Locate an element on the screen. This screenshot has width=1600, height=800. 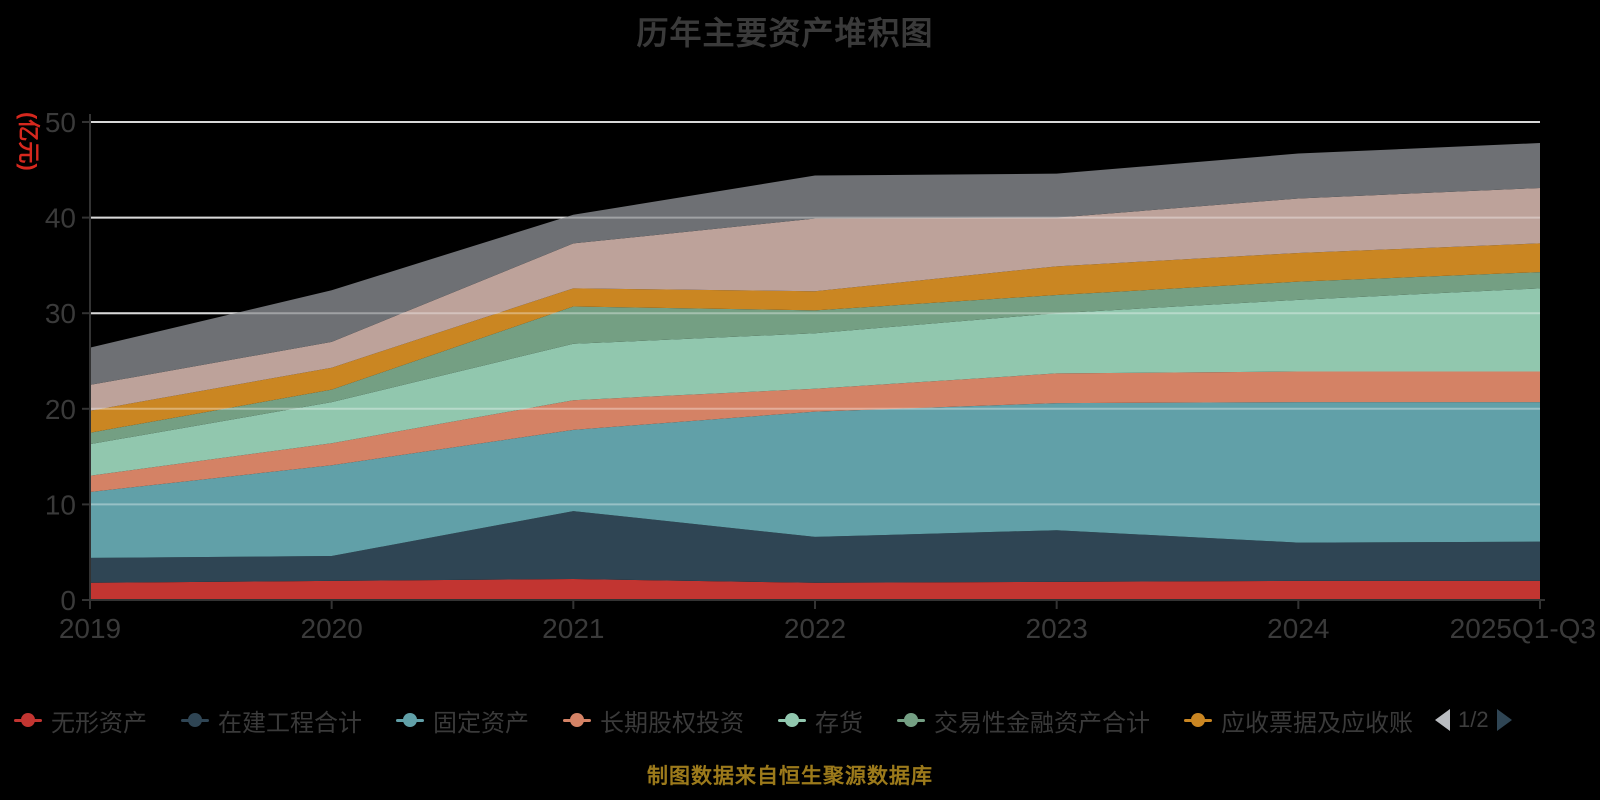
legend-item-label: 固定资产 is located at coordinates (481, 723).